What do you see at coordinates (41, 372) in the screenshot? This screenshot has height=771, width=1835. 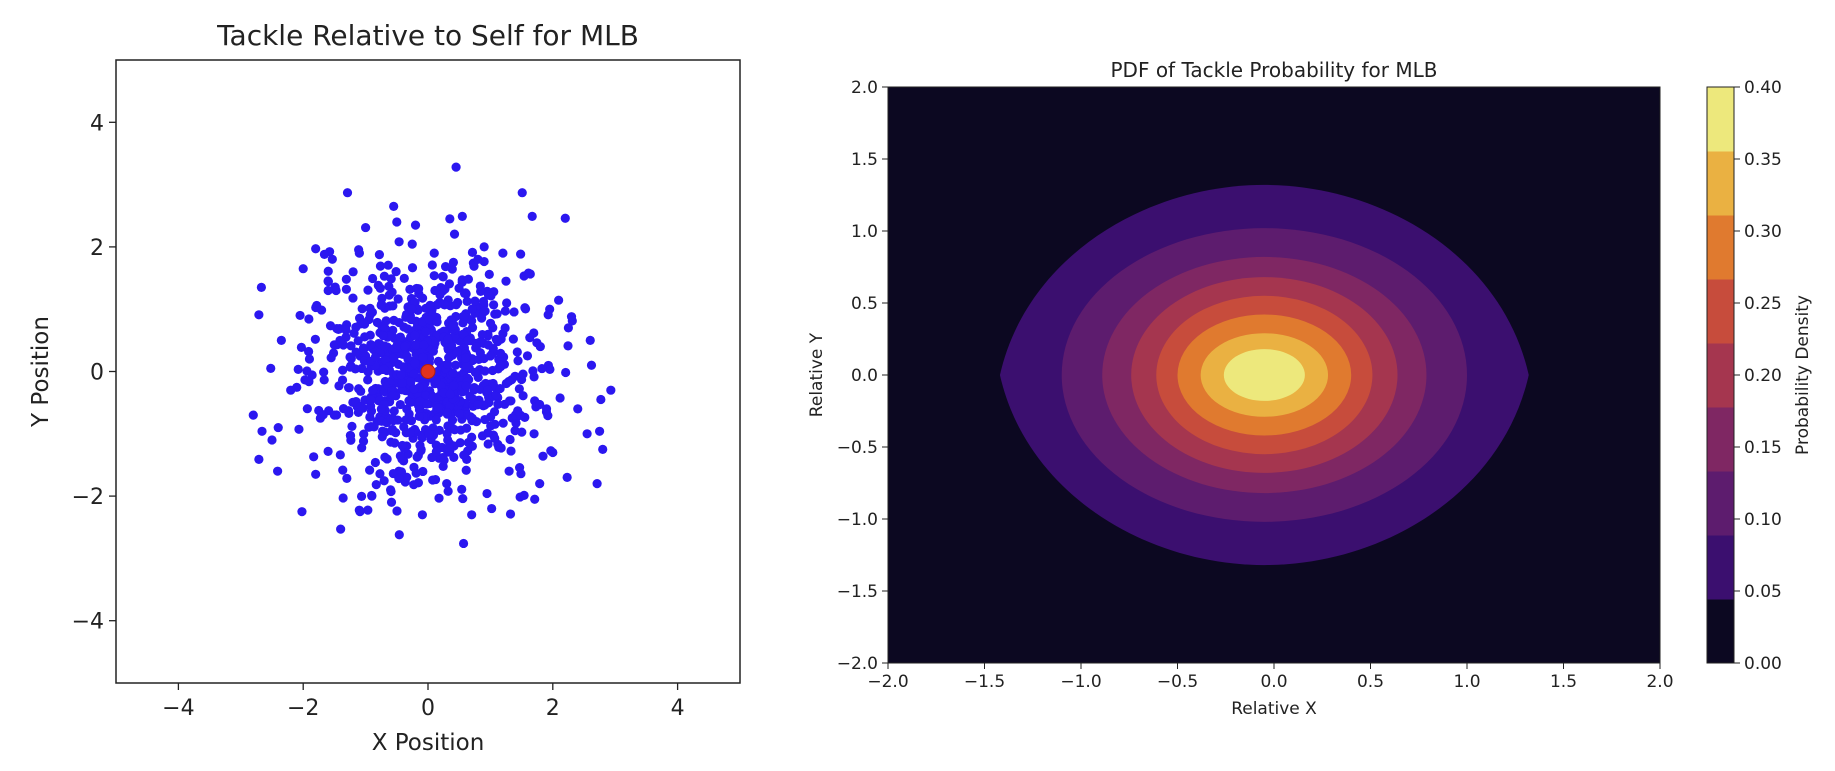 I see `scatter-y-axis-label: Y Position` at bounding box center [41, 372].